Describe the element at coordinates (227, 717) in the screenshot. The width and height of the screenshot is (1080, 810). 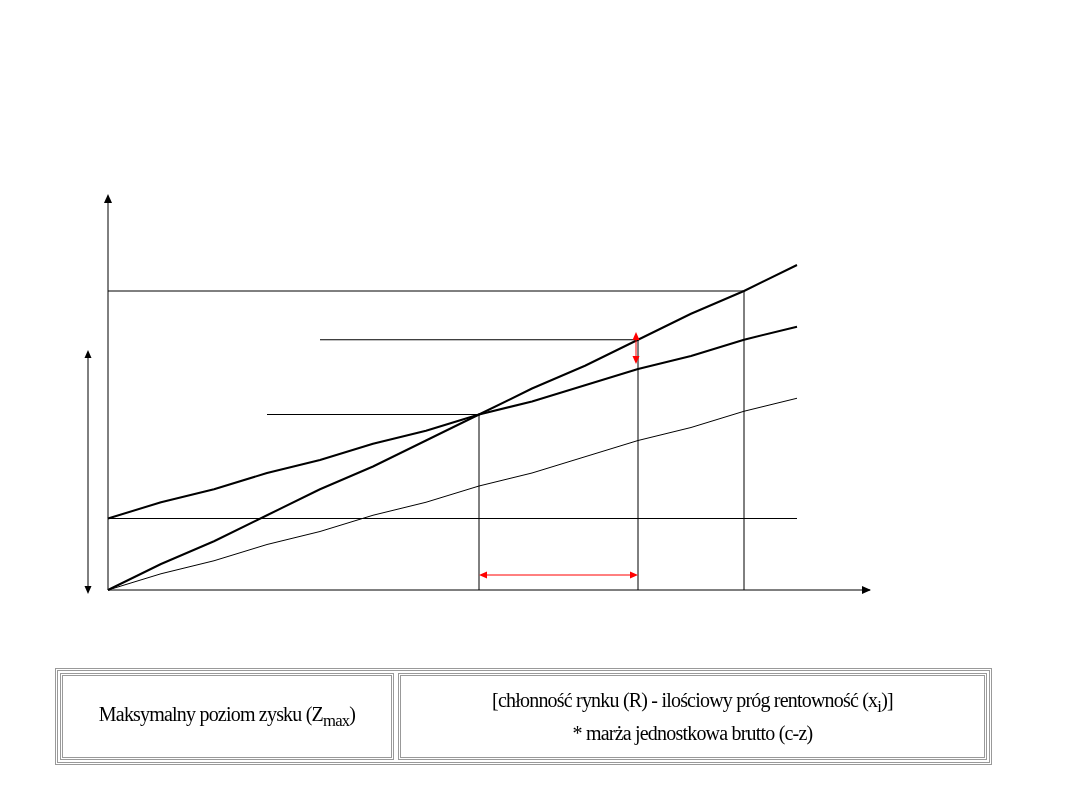
I see `text: Maksymalny poziom zysku (Z$_{max}$)` at that location.